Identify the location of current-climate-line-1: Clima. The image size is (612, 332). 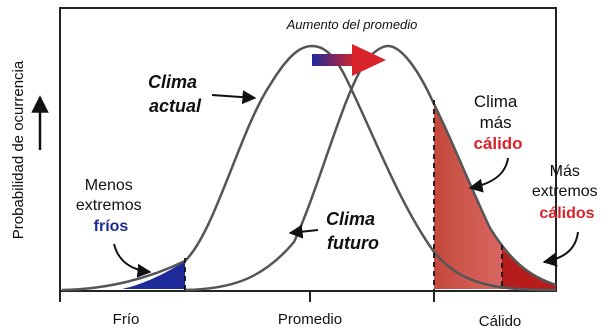
(172, 82).